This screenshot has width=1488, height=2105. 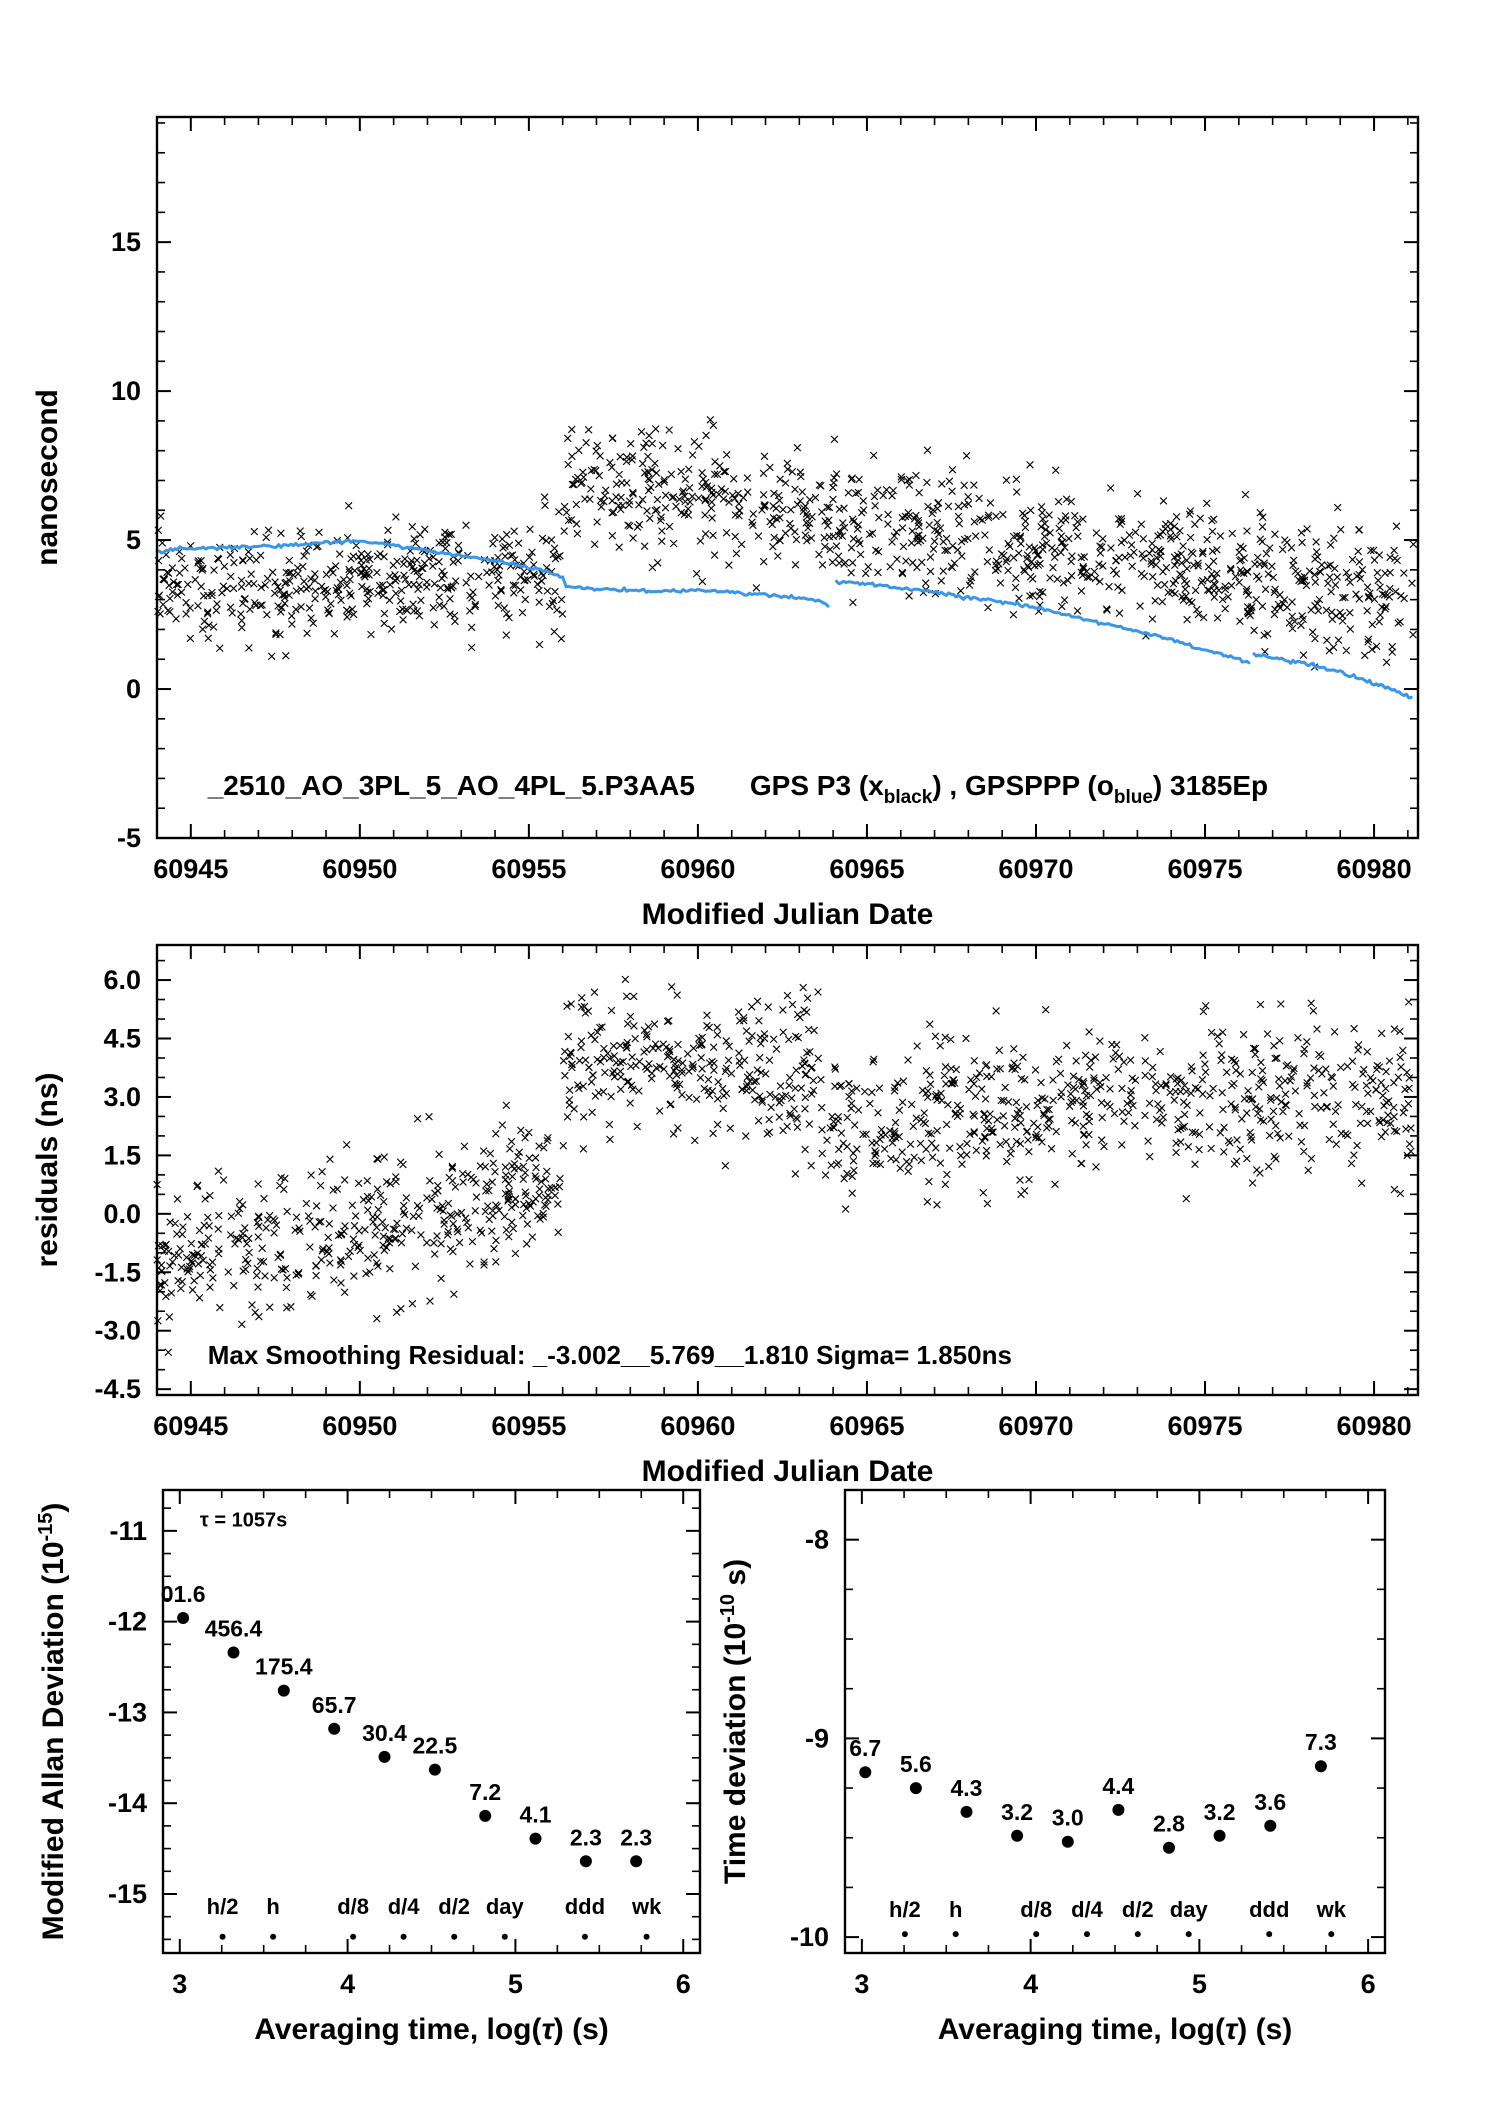 What do you see at coordinates (536, 1815) in the screenshot?
I see `deviation-value-label: 4.1` at bounding box center [536, 1815].